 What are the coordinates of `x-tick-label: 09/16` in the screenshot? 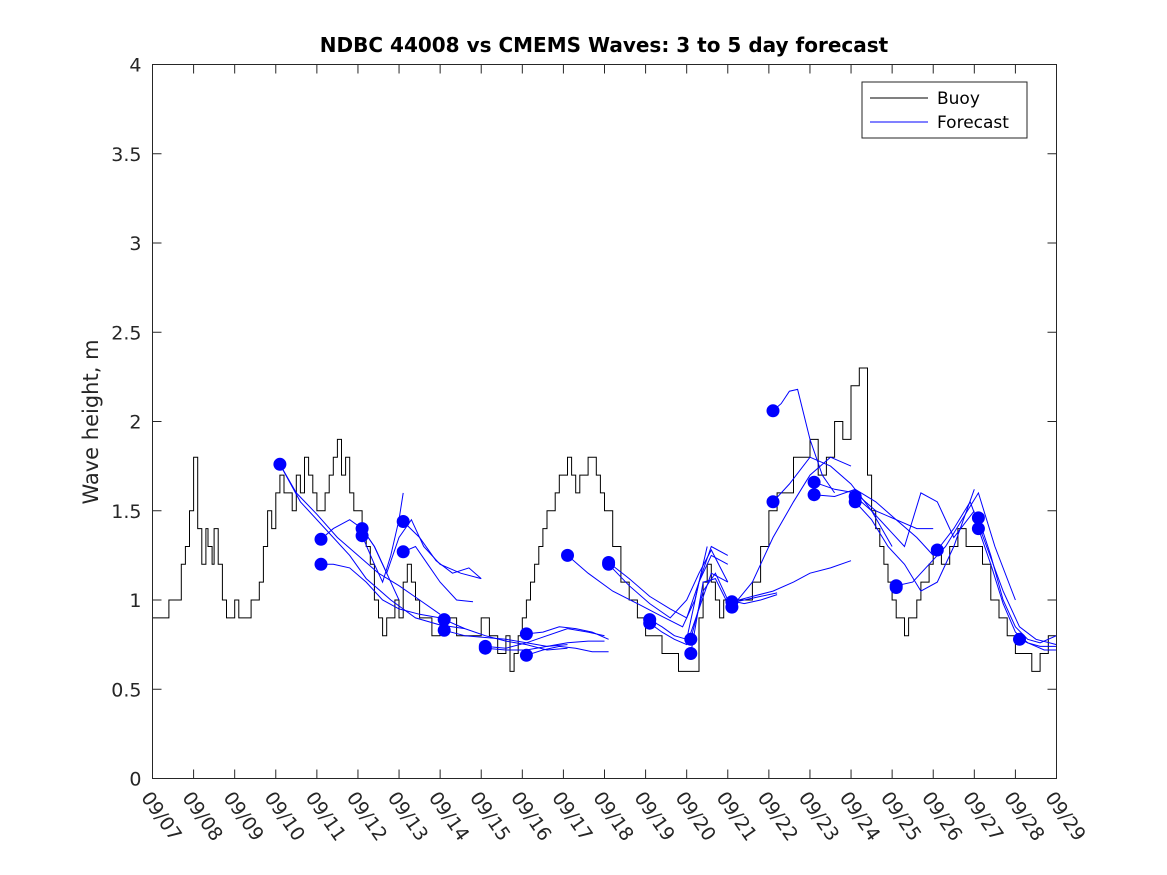 It's located at (530, 816).